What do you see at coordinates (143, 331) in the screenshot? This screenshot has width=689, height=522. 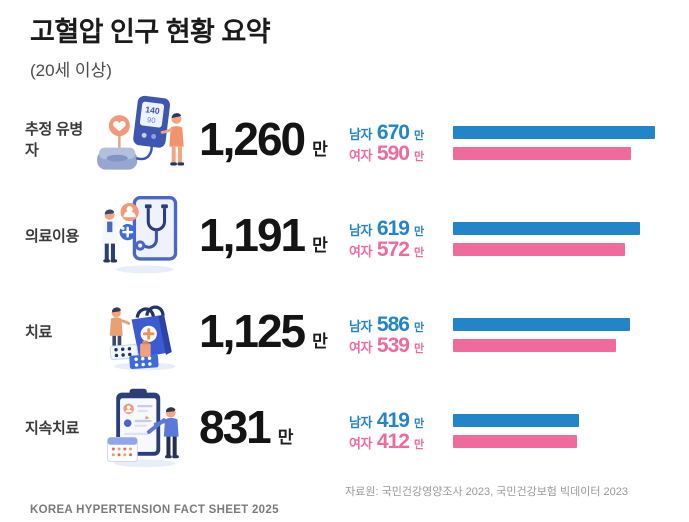 I see `medicine-bag-pills-icon` at bounding box center [143, 331].